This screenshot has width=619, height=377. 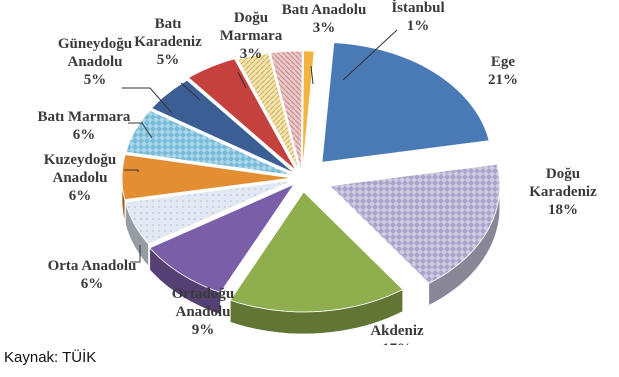 What do you see at coordinates (92, 275) in the screenshot?
I see `slice-label-5: Orta Anadolu 6%` at bounding box center [92, 275].